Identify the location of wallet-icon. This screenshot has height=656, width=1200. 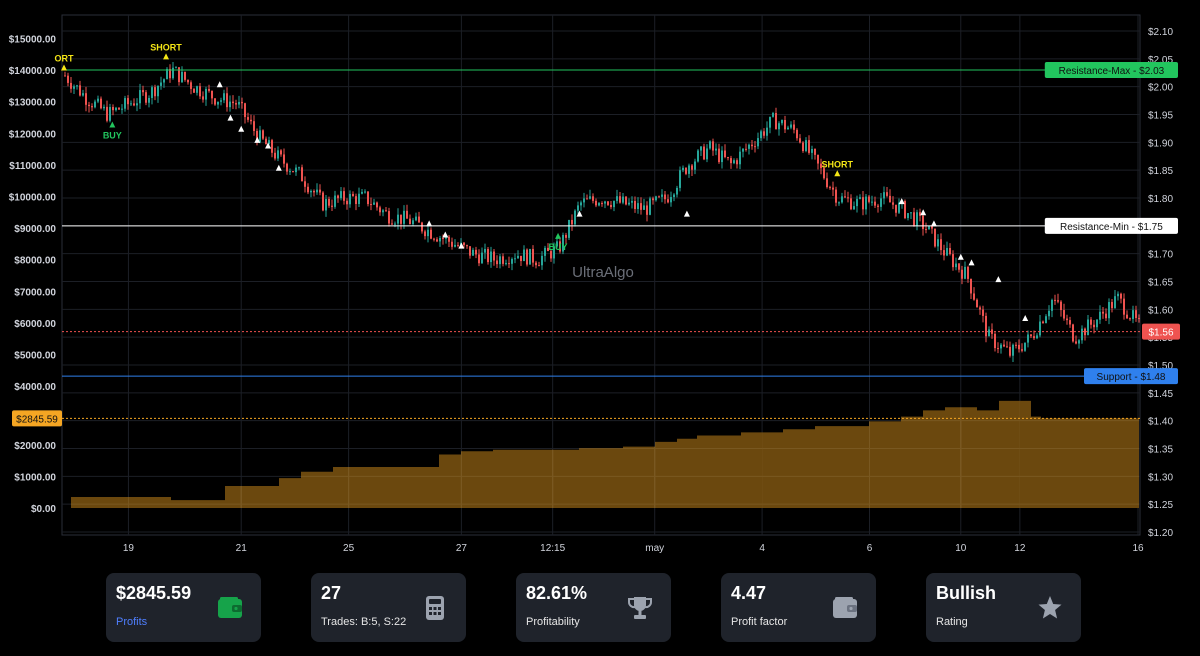
(845, 607).